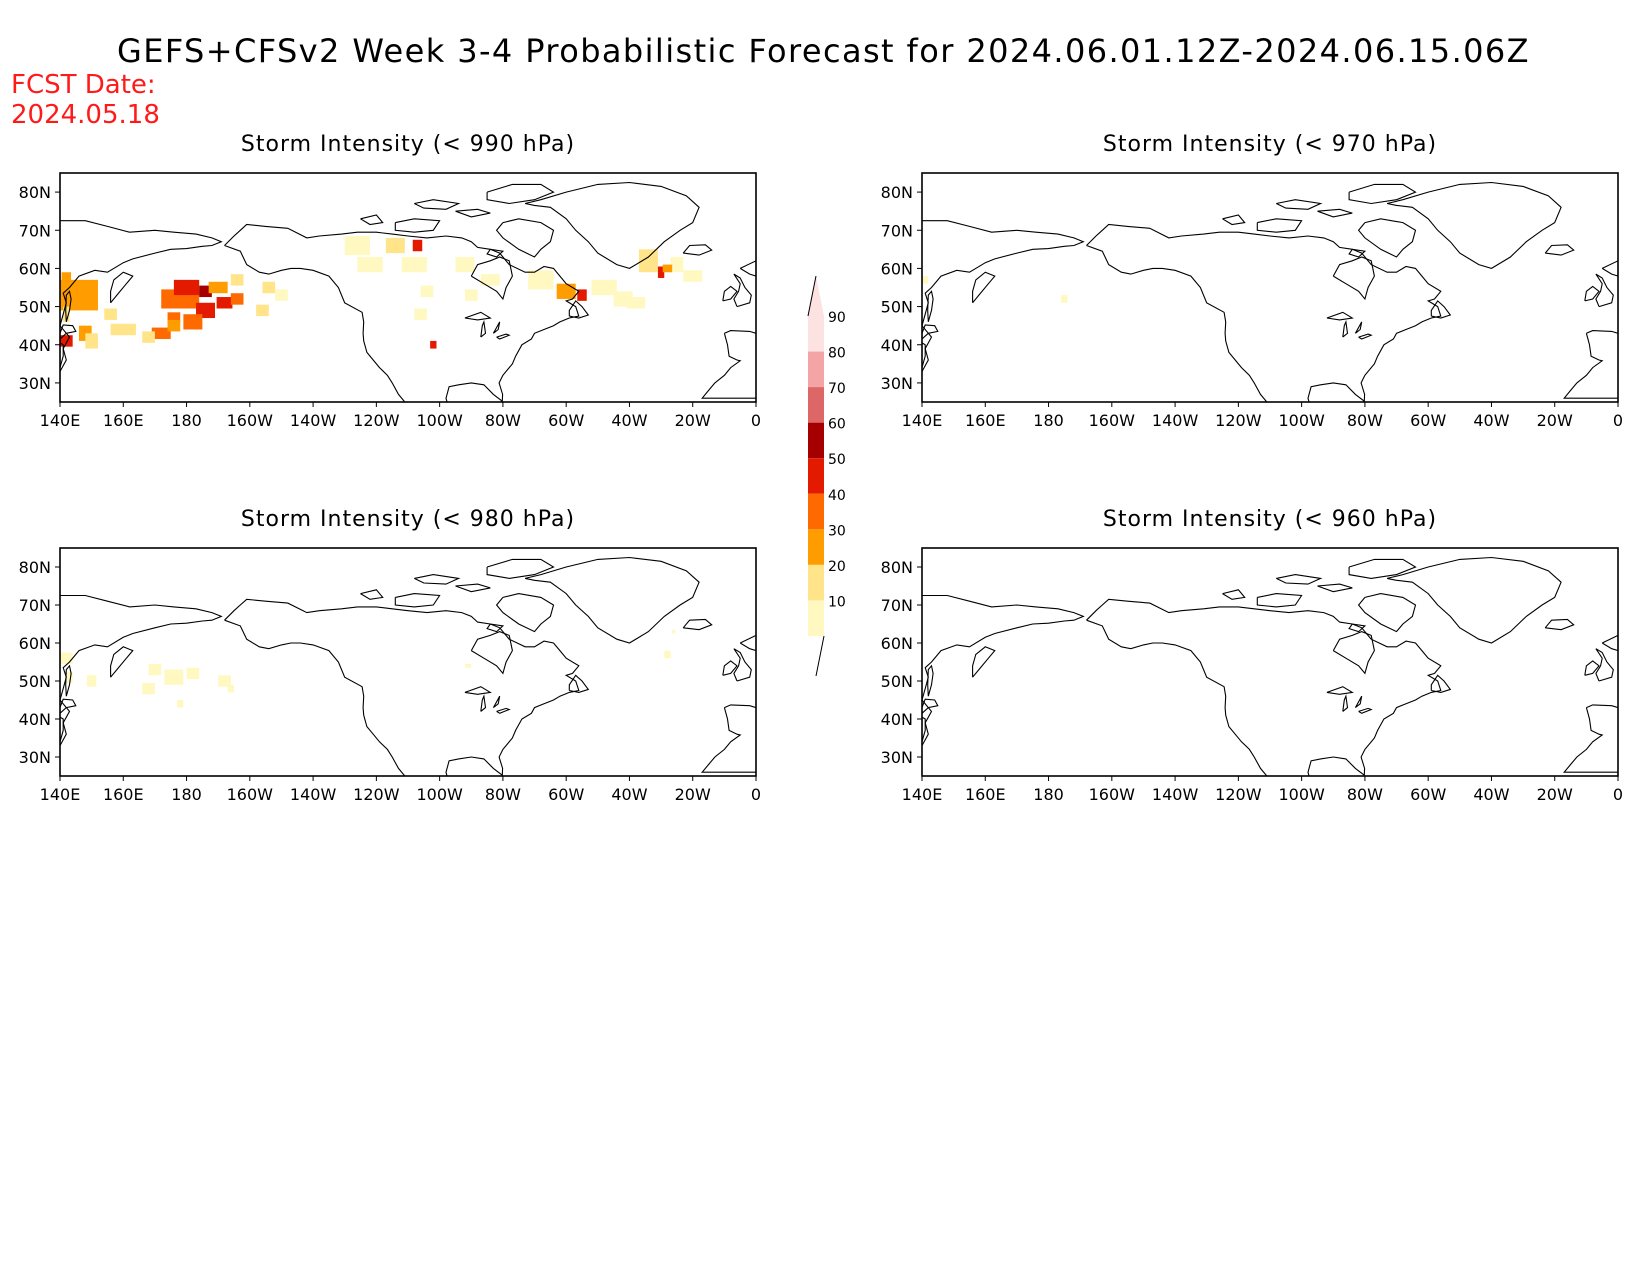  What do you see at coordinates (837, 389) in the screenshot?
I see `colorbar-label: 70` at bounding box center [837, 389].